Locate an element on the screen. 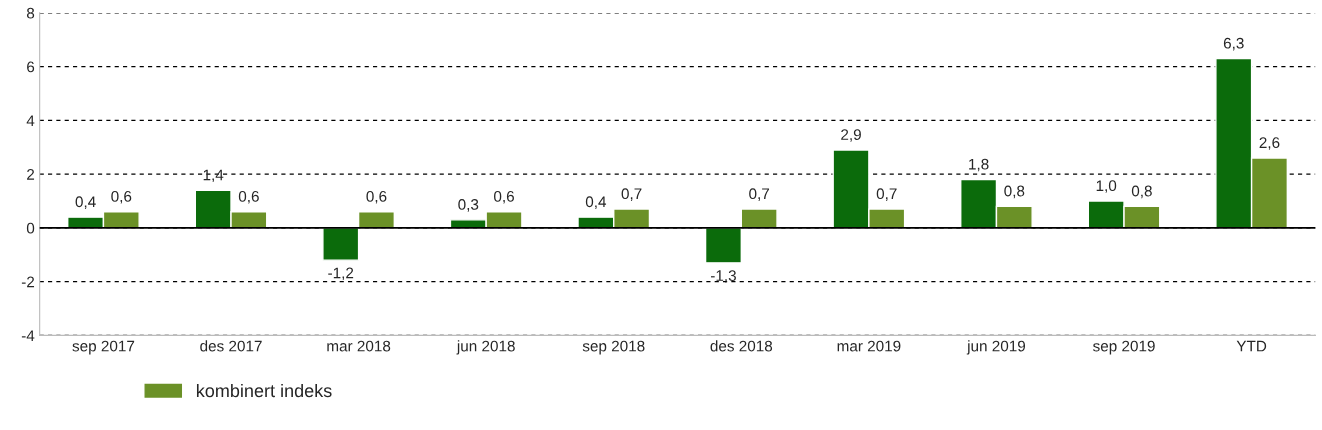  legend-label: kombinert indeks is located at coordinates (264, 390).